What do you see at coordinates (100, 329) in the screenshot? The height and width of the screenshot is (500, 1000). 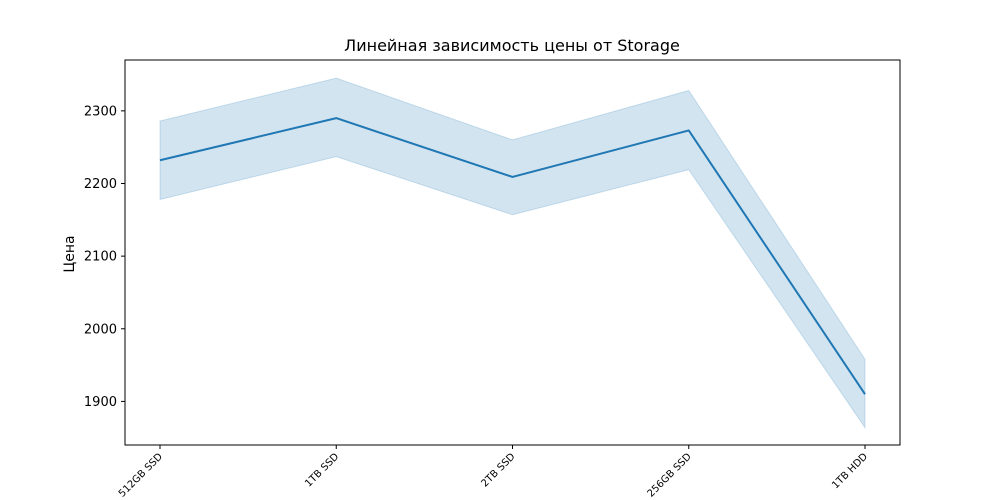 I see `y-tick-label: 2000` at bounding box center [100, 329].